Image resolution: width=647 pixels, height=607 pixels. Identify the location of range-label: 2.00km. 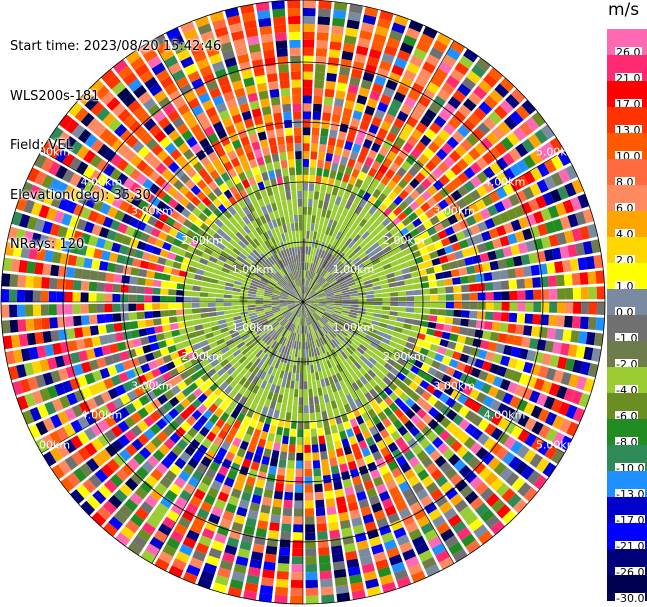
(404, 240).